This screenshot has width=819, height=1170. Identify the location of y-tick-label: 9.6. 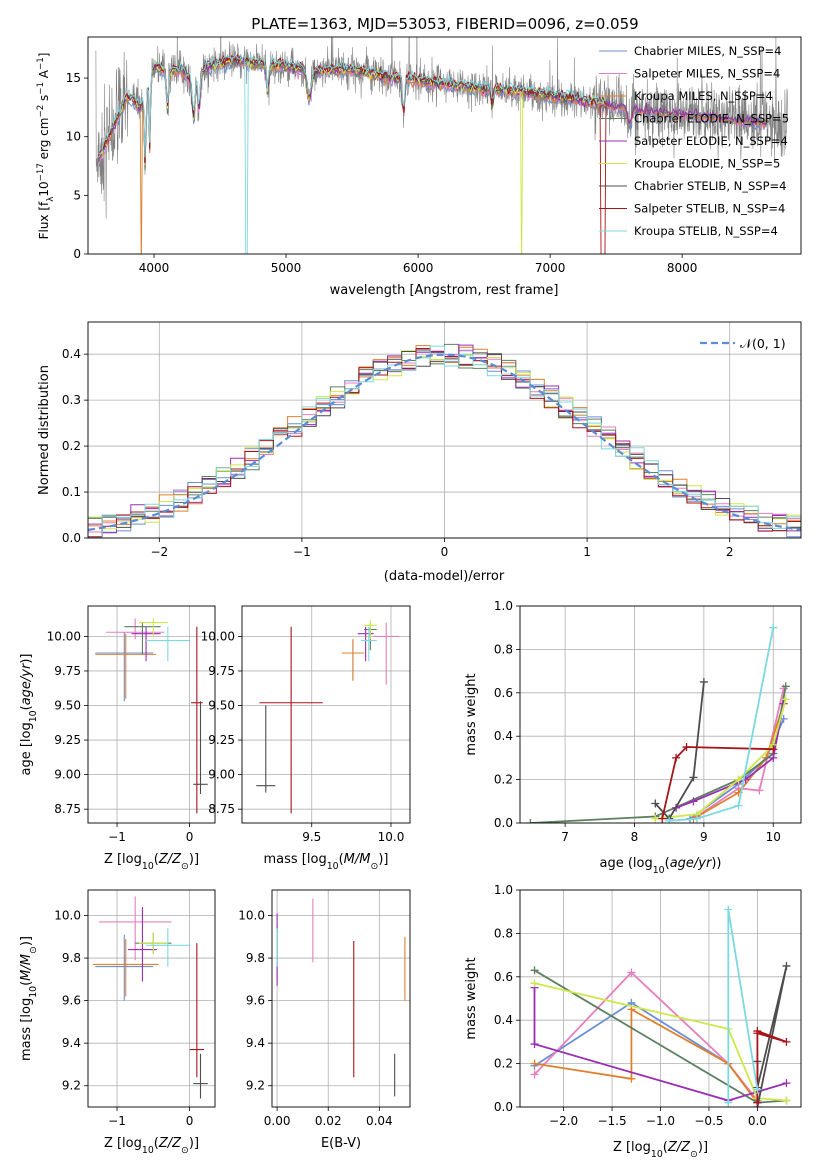
(255, 1001).